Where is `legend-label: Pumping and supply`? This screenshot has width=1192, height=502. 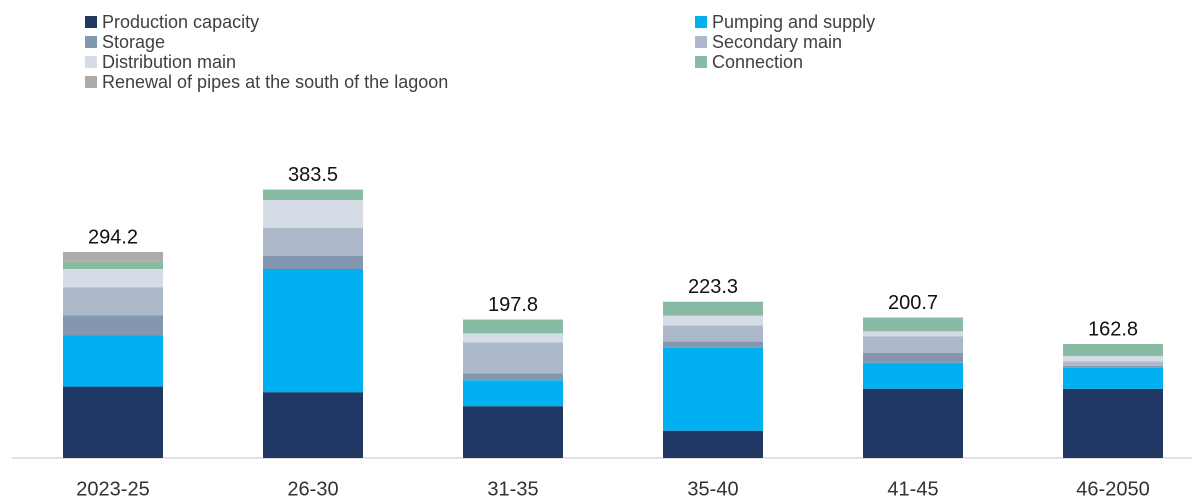 legend-label: Pumping and supply is located at coordinates (793, 22).